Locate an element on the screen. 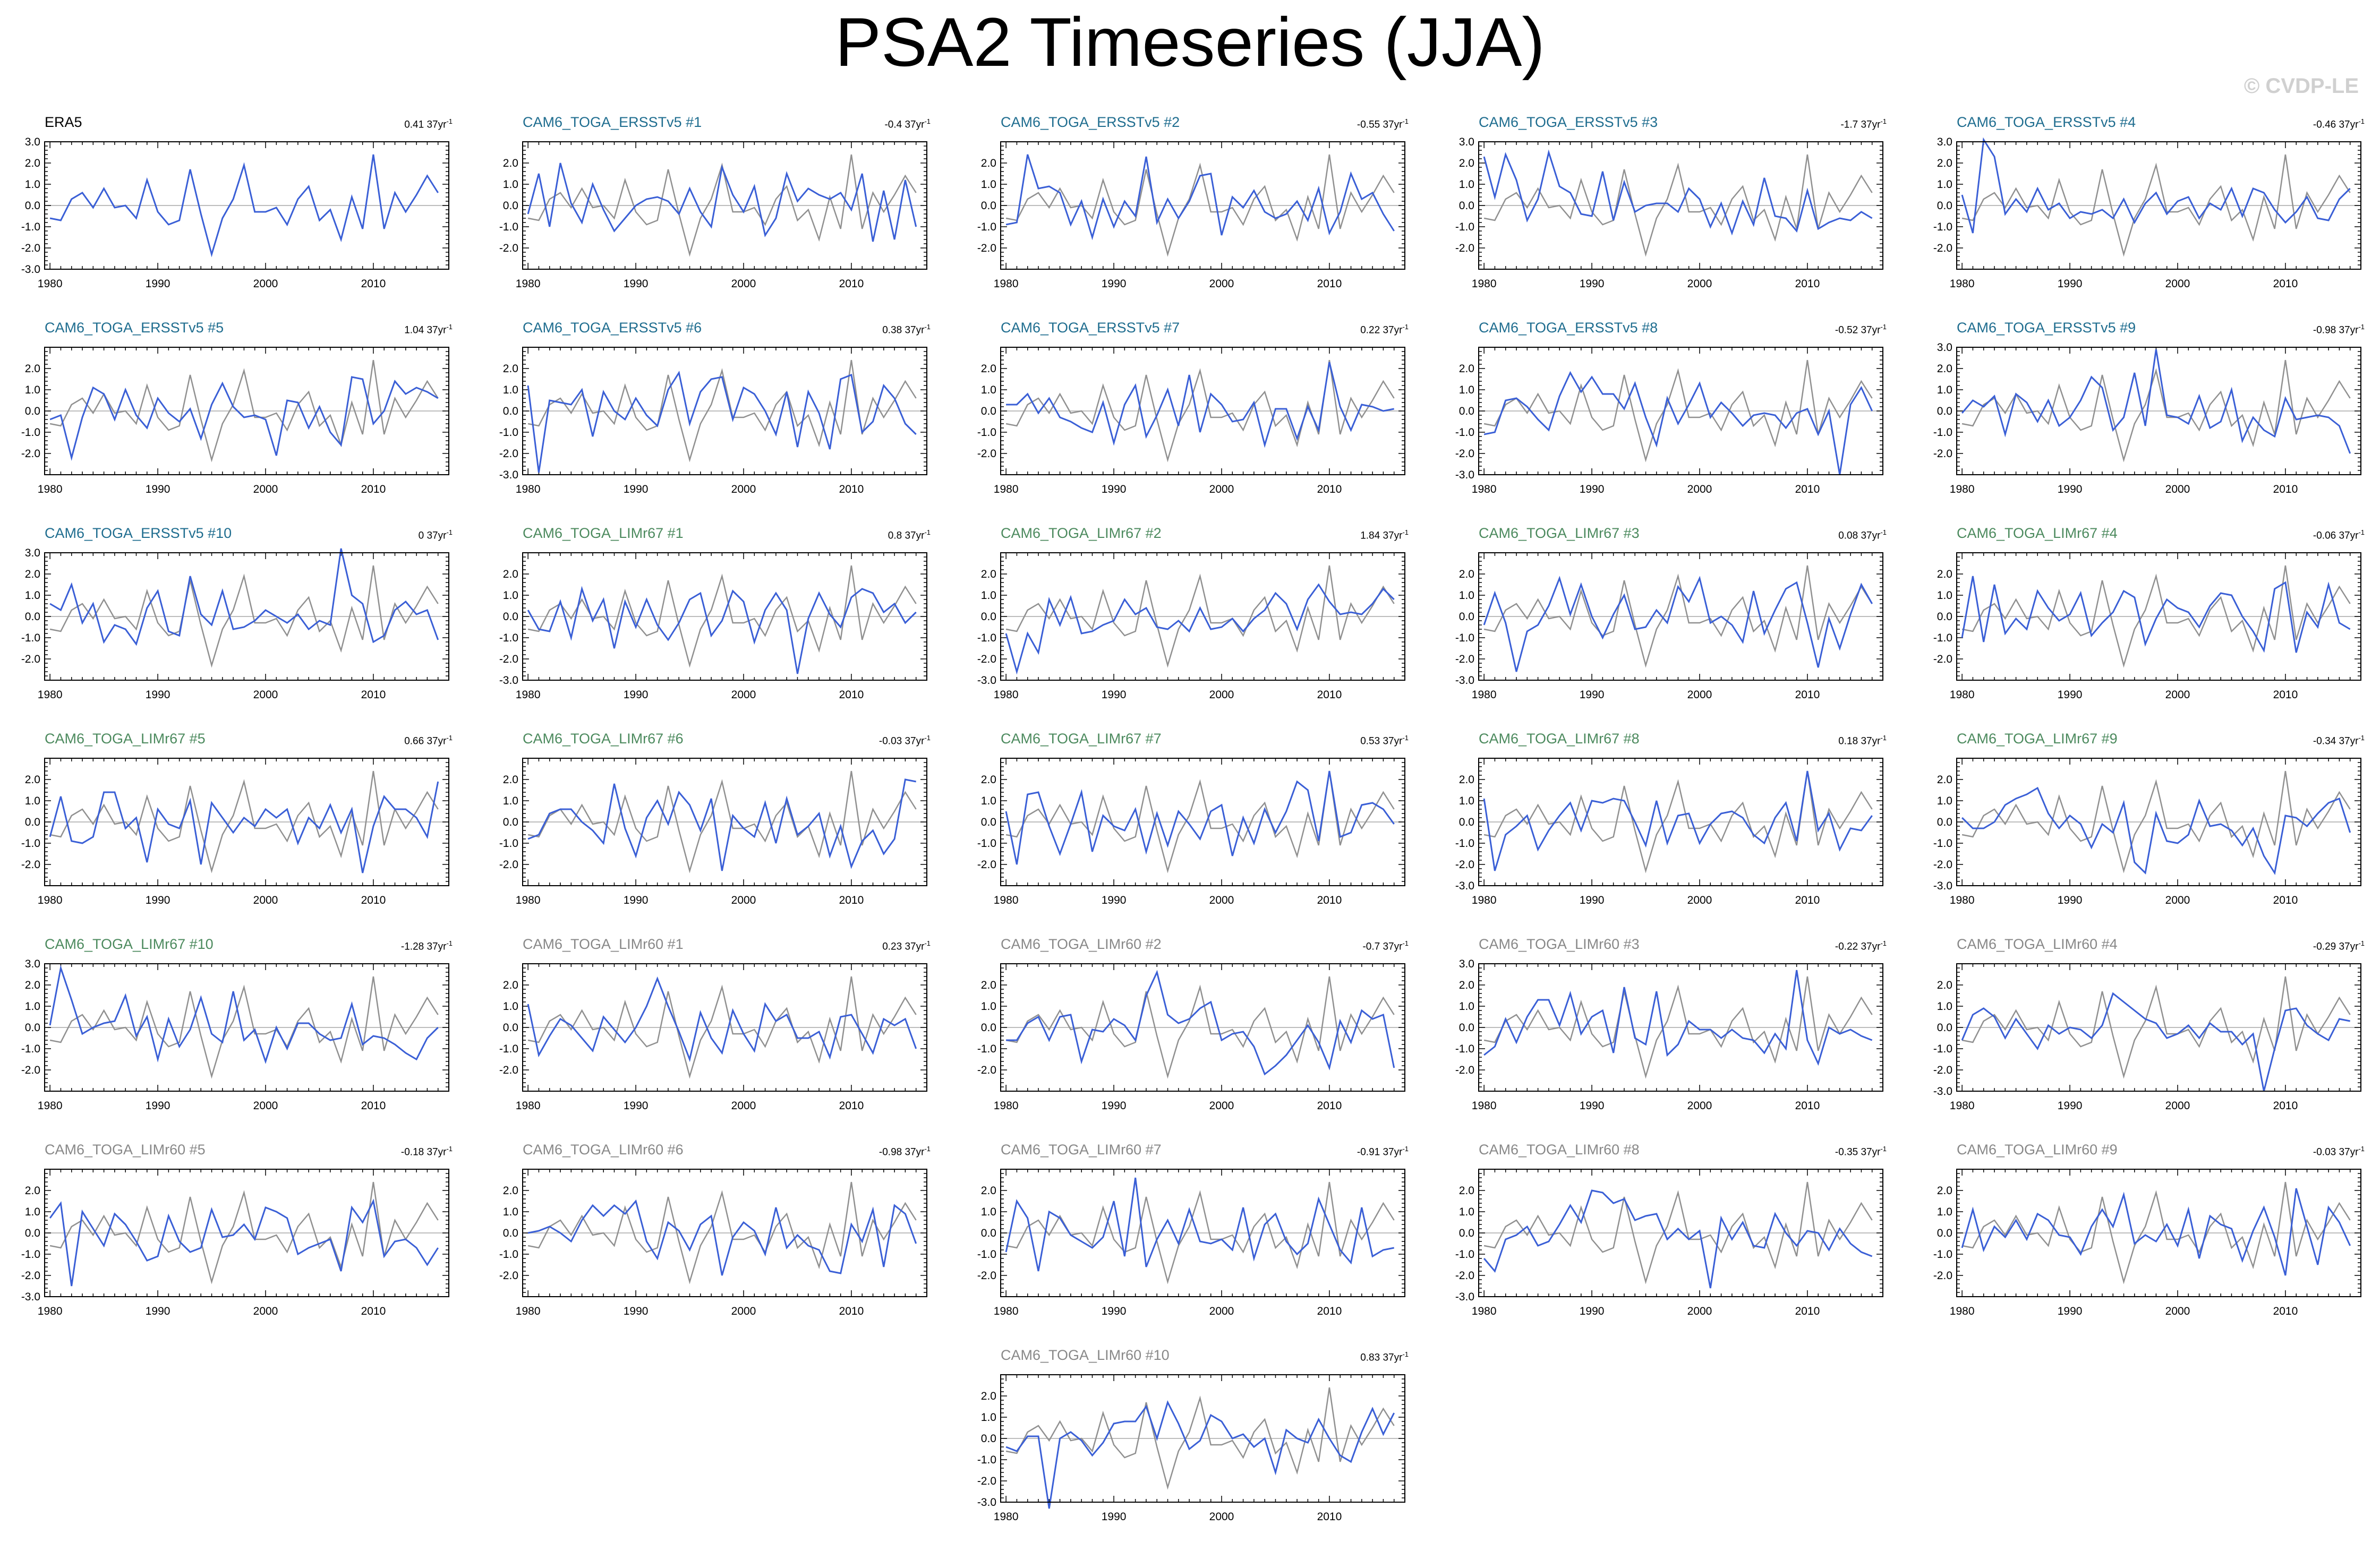  trend-label: 0.23 37yr-1 is located at coordinates (906, 946).